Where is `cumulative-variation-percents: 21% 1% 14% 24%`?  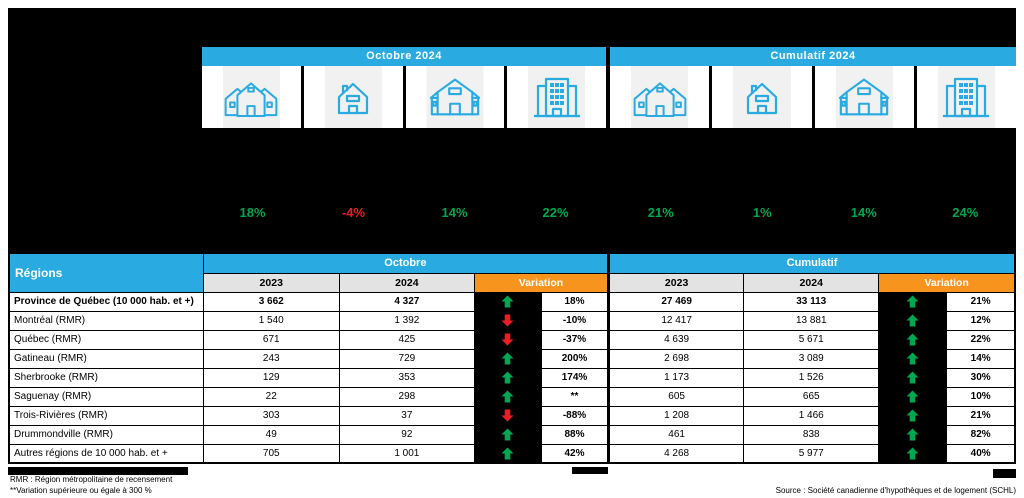
cumulative-variation-percents: 21% 1% 14% 24% is located at coordinates (813, 213).